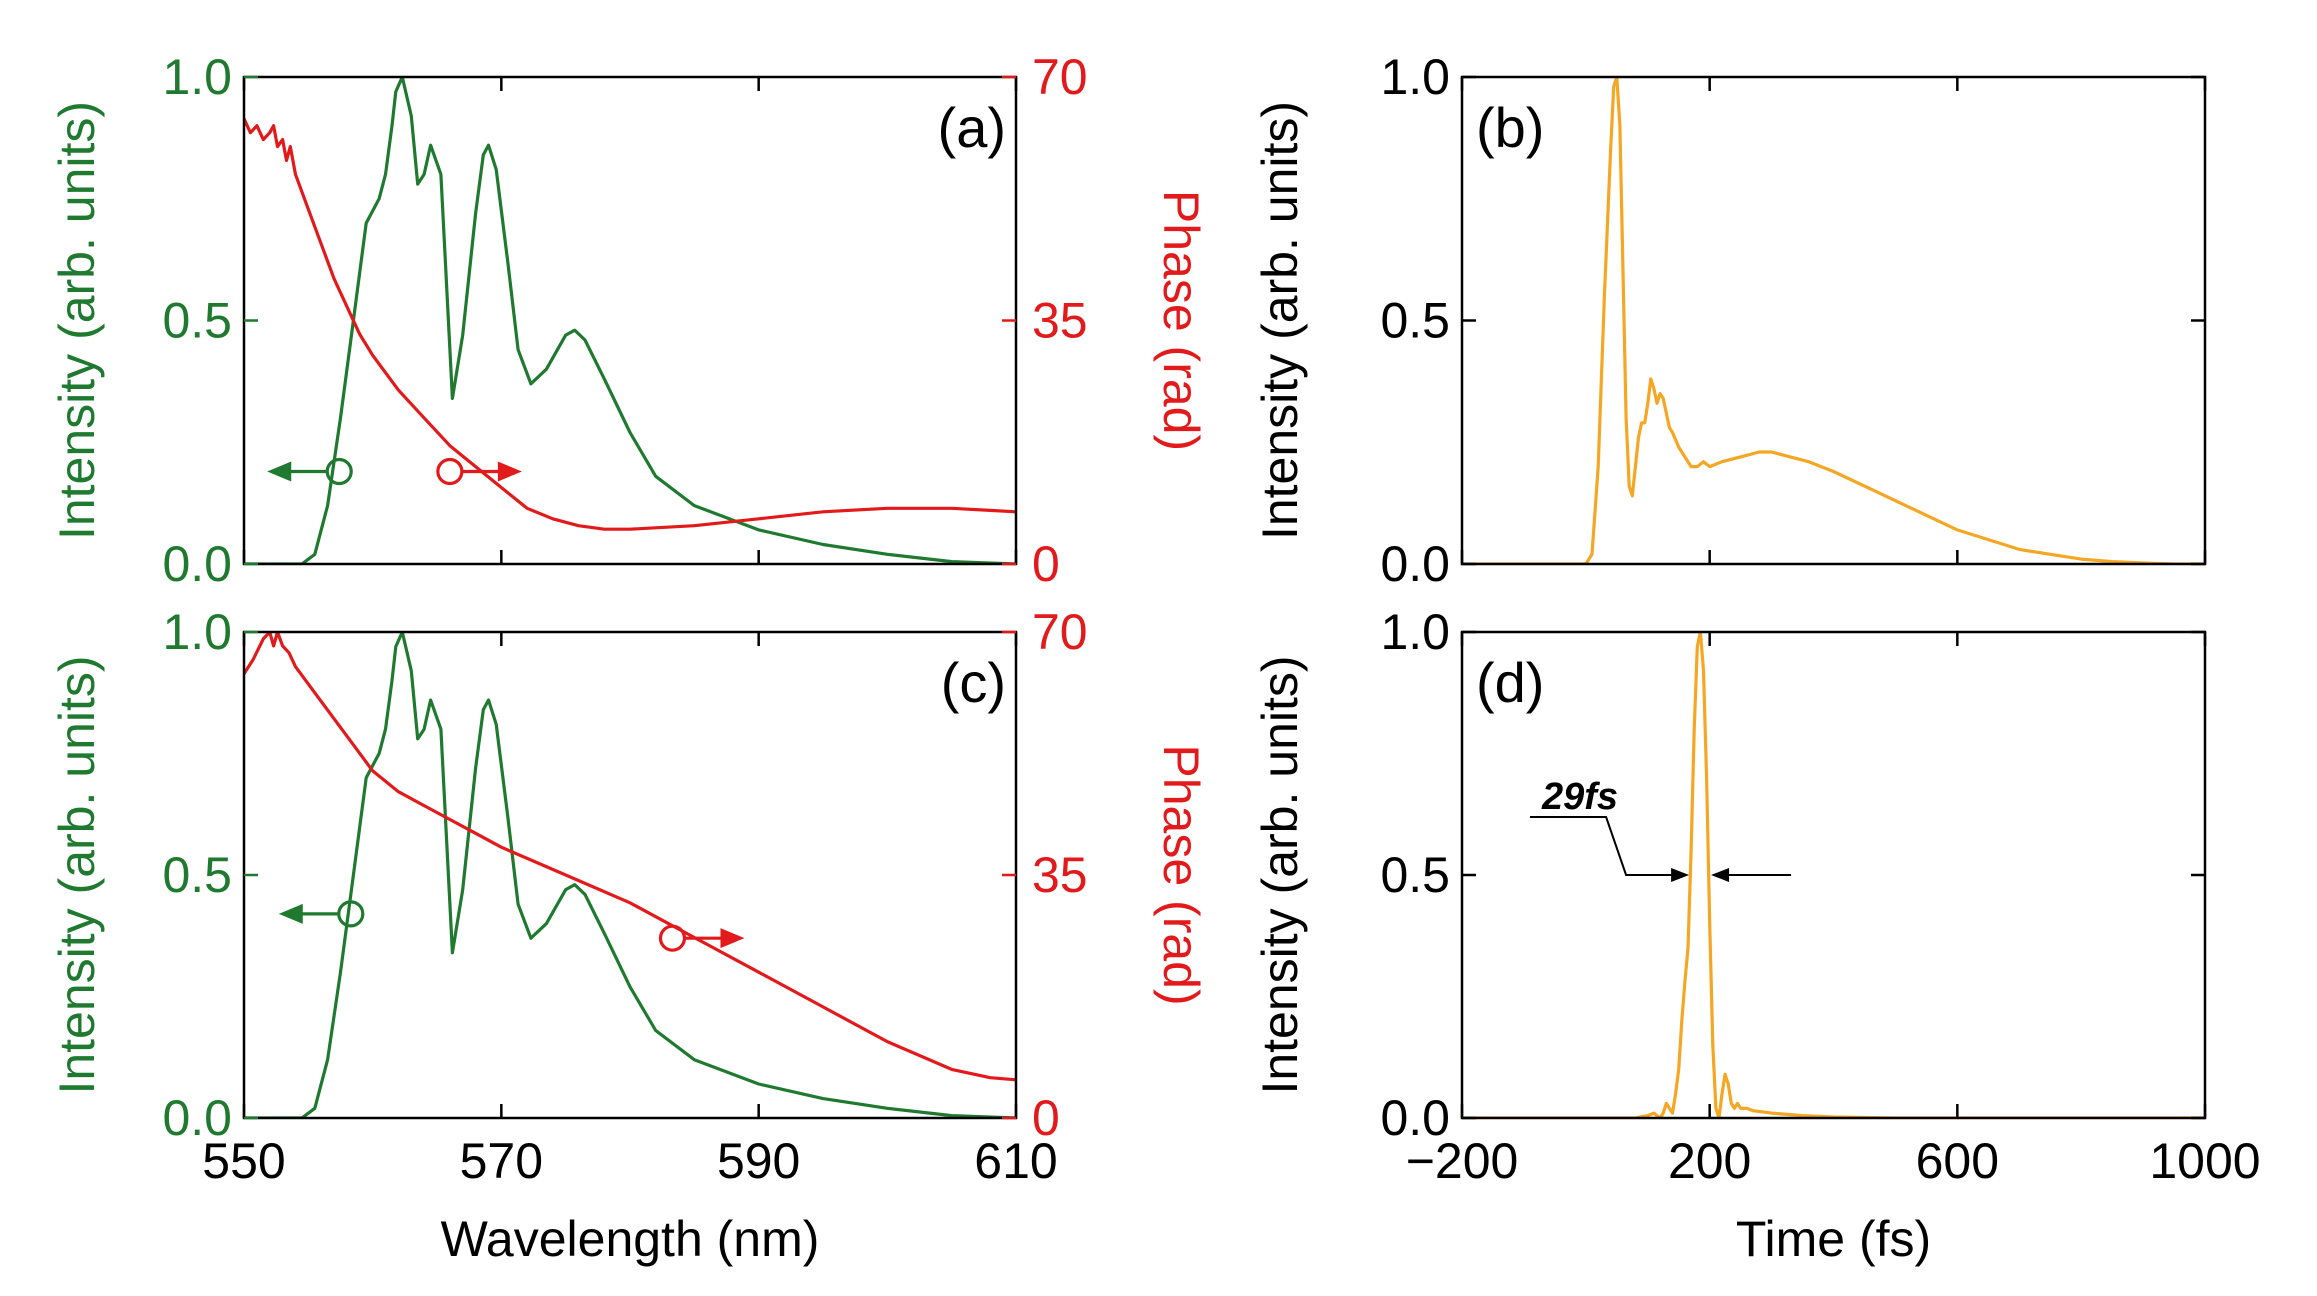 The width and height of the screenshot is (2317, 1296). What do you see at coordinates (243, 1161) in the screenshot?
I see `x-tick-label: 550` at bounding box center [243, 1161].